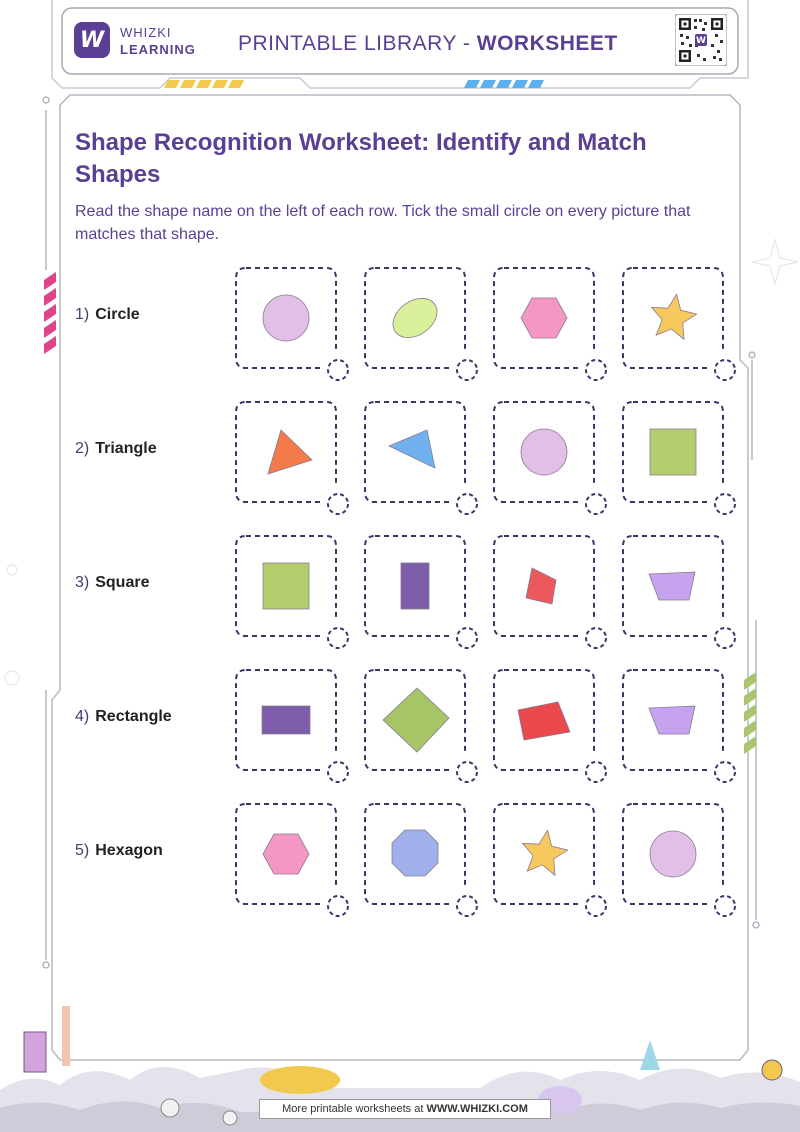 The image size is (800, 1132). Describe the element at coordinates (82, 314) in the screenshot. I see `row-number: 1)` at that location.